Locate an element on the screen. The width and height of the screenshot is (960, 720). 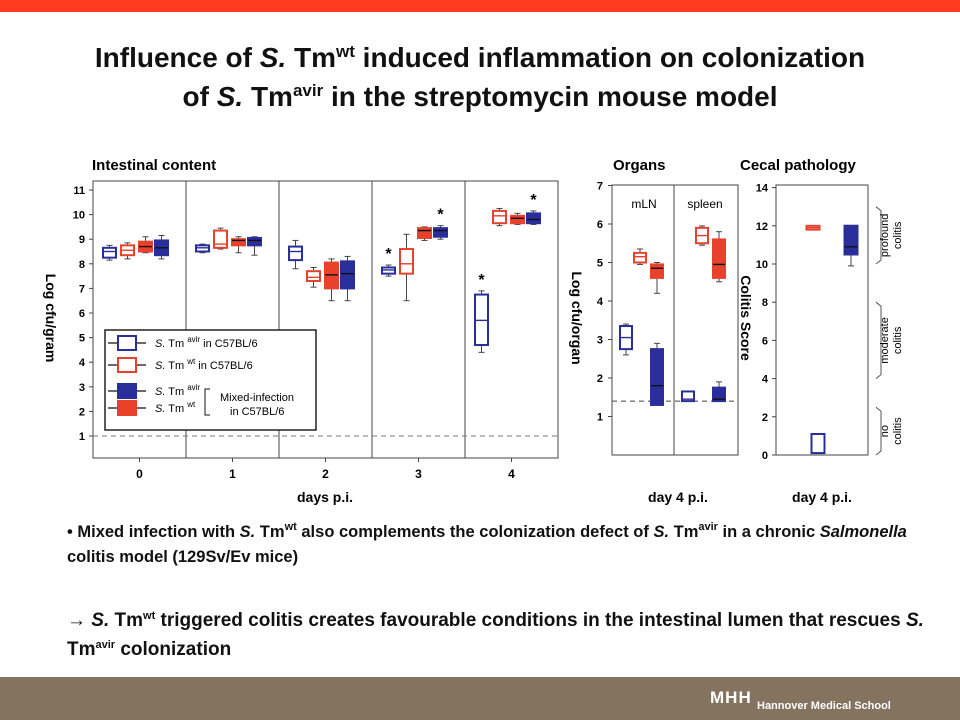
y-tick-label: 9 is located at coordinates (82, 240).